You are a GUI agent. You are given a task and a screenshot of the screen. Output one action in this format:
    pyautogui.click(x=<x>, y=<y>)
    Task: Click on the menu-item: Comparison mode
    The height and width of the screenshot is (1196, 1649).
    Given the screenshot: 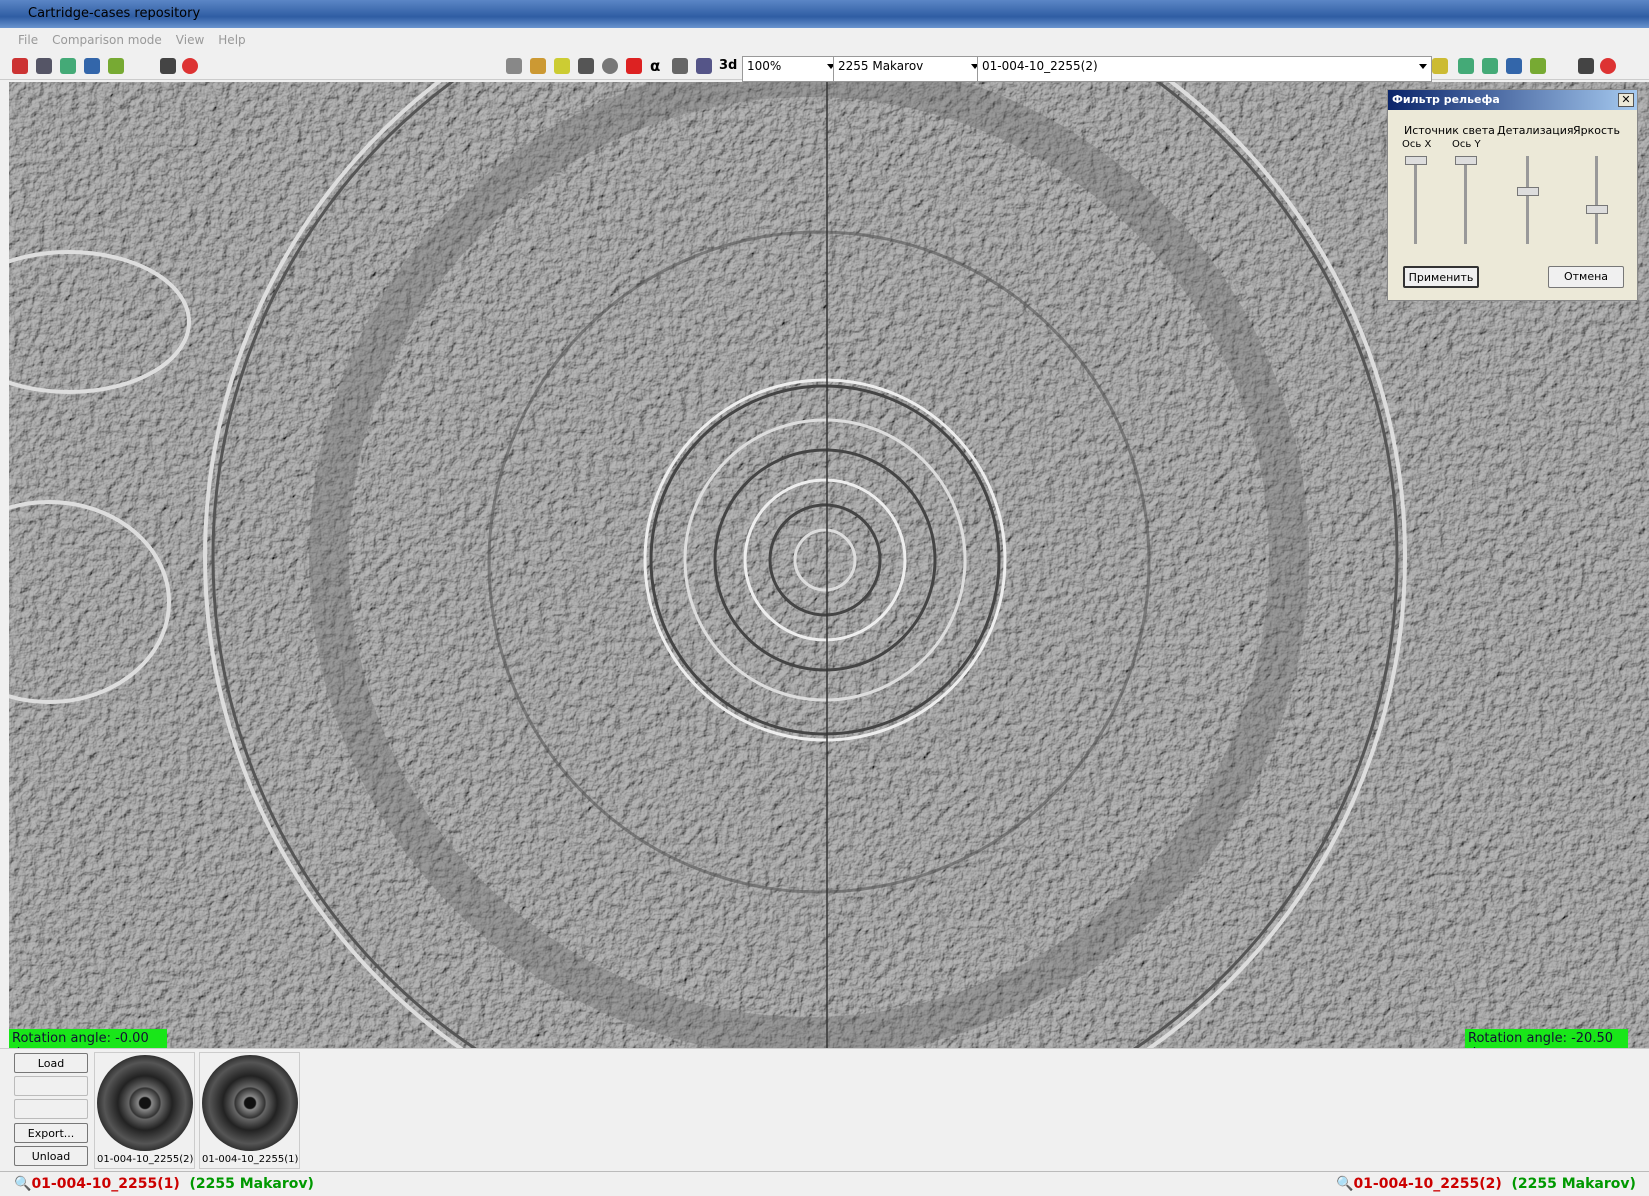 What is the action you would take?
    pyautogui.click(x=107, y=40)
    